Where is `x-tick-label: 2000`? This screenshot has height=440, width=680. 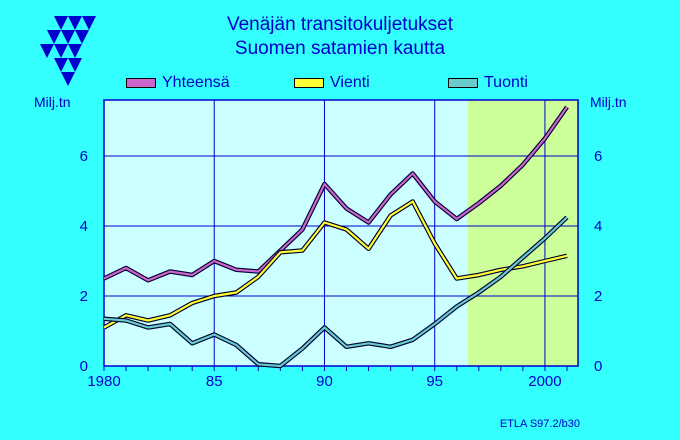 x-tick-label: 2000 is located at coordinates (544, 381).